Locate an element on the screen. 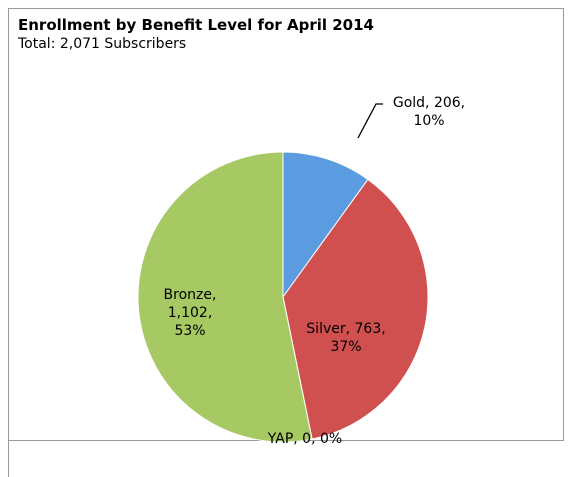 This screenshot has width=571, height=477. chart-subtitle: Total: 2,071 Subscribers is located at coordinates (102, 44).